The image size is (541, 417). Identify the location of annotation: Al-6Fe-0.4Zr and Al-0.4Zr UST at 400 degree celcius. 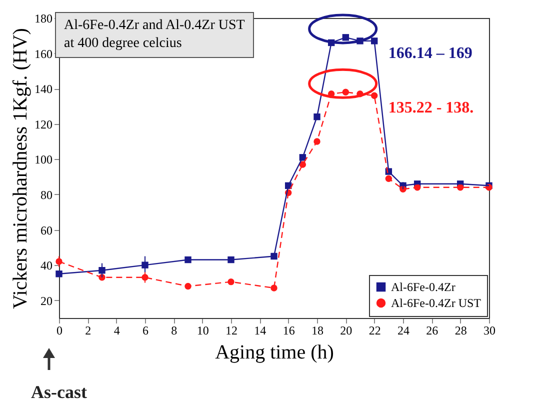
(154, 35).